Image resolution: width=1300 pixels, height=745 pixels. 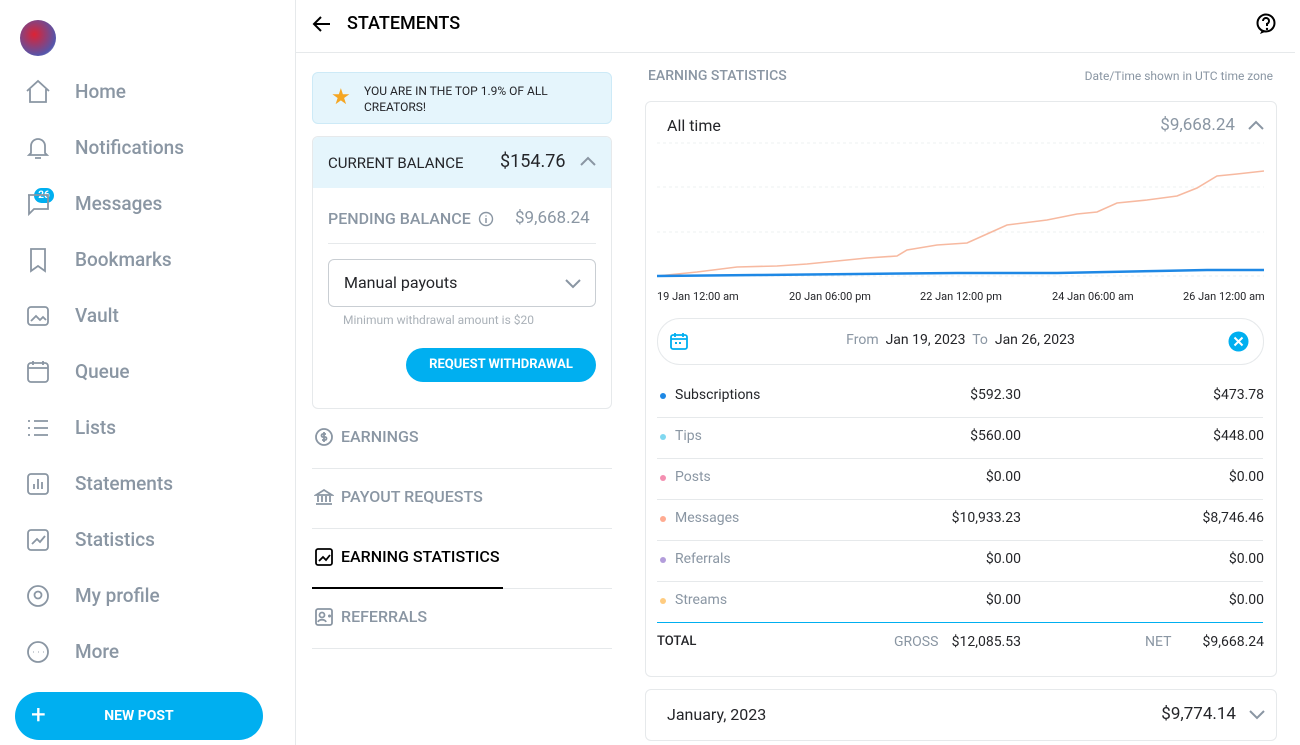 I want to click on rank-text: YOU ARE IN THE TOP 1.9% OF ALL CREATORS!, so click(x=456, y=99).